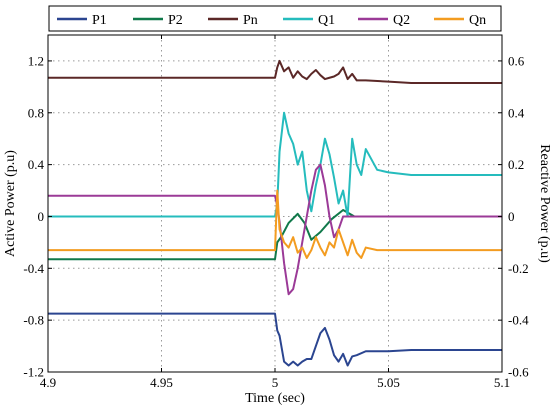 This screenshot has width=550, height=407. What do you see at coordinates (36, 112) in the screenshot?
I see `y-left-tick-label: 0.8` at bounding box center [36, 112].